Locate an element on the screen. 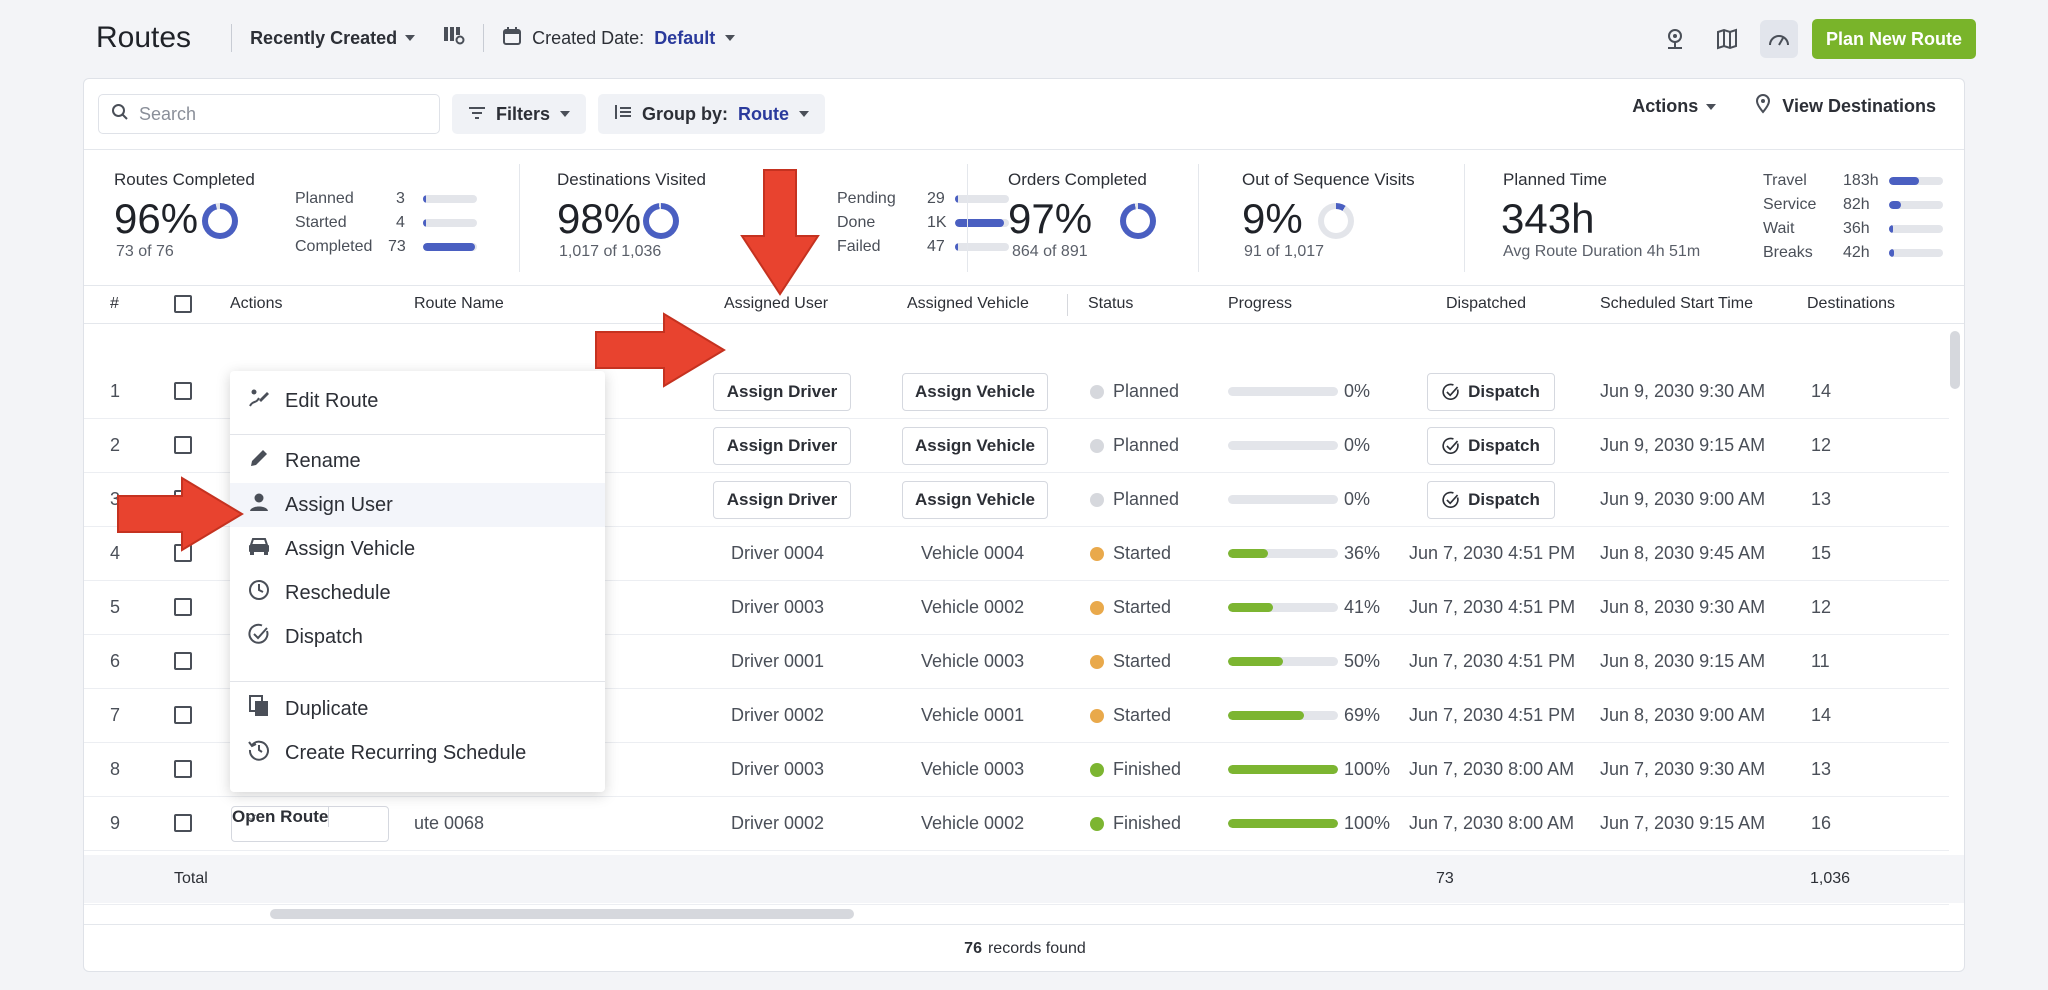  breakdown-count: 73 is located at coordinates (397, 246).